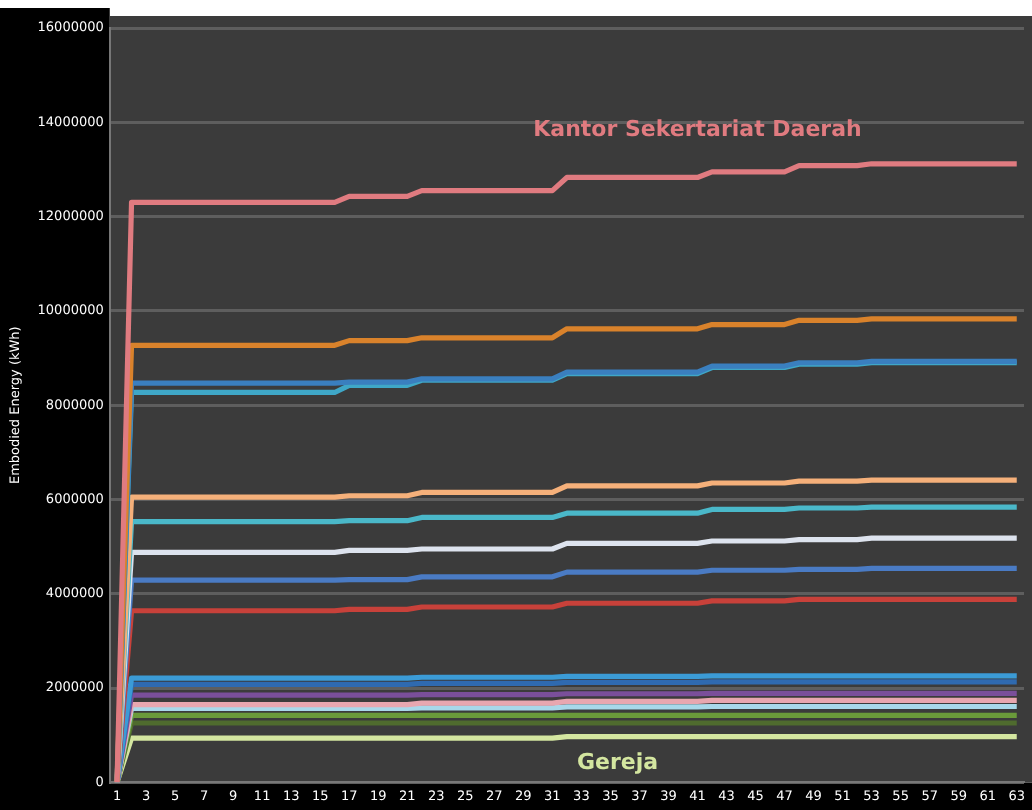 Image resolution: width=1032 pixels, height=810 pixels. Describe the element at coordinates (697, 129) in the screenshot. I see `series-label: Kantor Sekertariat Daerah` at that location.